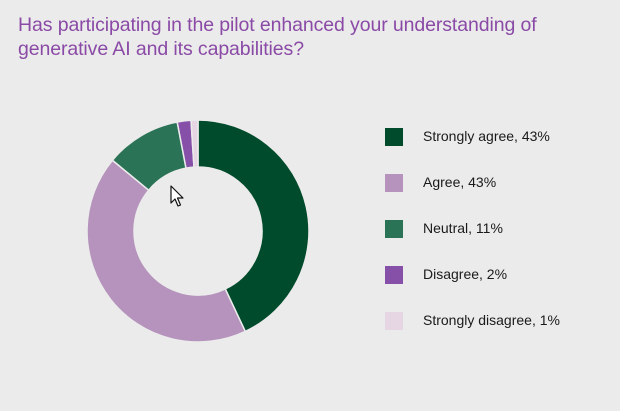 The width and height of the screenshot is (620, 411). Describe the element at coordinates (463, 228) in the screenshot. I see `legend-label: Neutral, 11%` at that location.